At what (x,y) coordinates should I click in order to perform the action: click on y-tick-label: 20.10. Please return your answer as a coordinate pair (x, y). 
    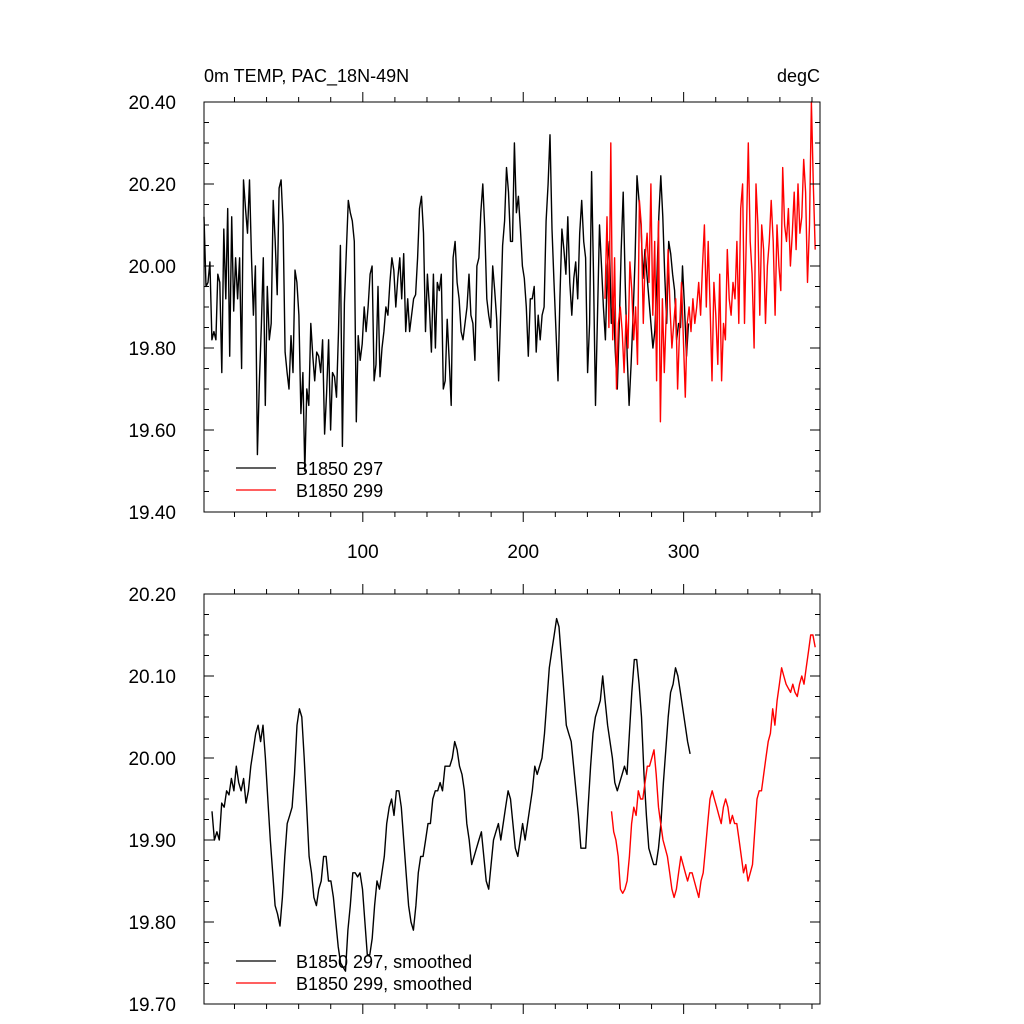
    Looking at the image, I should click on (152, 677).